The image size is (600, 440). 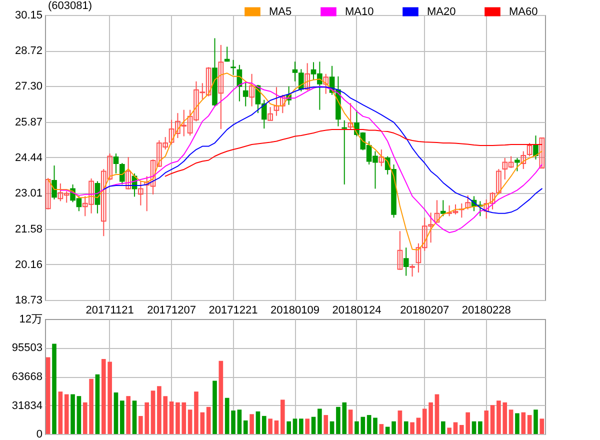 I want to click on legend-label: MA60, so click(x=523, y=12).